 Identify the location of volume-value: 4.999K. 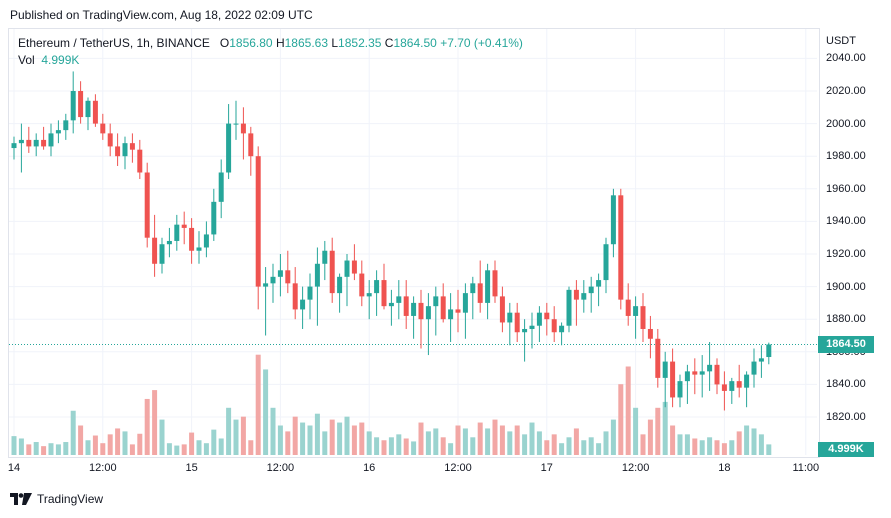
(60, 60).